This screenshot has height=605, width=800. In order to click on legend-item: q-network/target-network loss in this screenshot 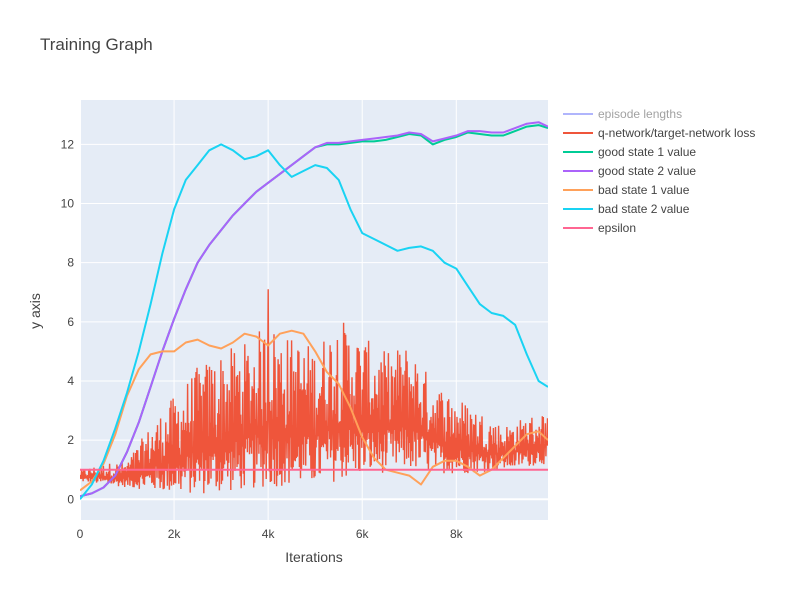, I will do `click(659, 133)`.